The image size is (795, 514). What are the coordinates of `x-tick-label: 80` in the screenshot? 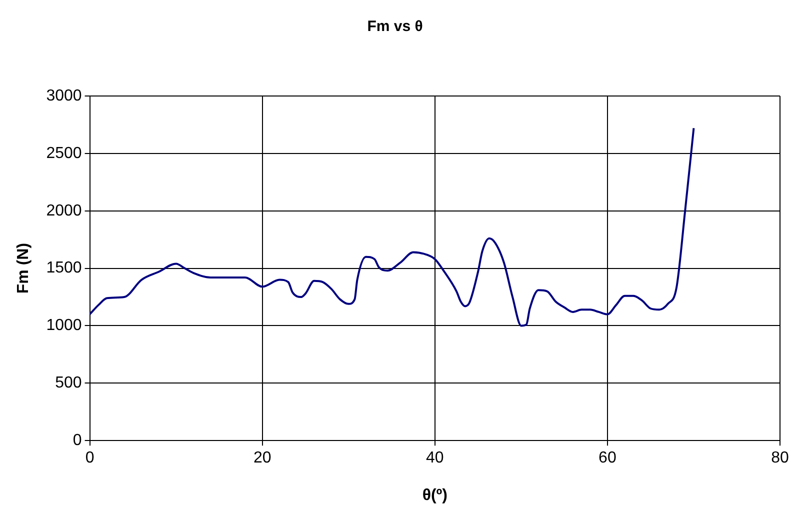 It's located at (780, 458).